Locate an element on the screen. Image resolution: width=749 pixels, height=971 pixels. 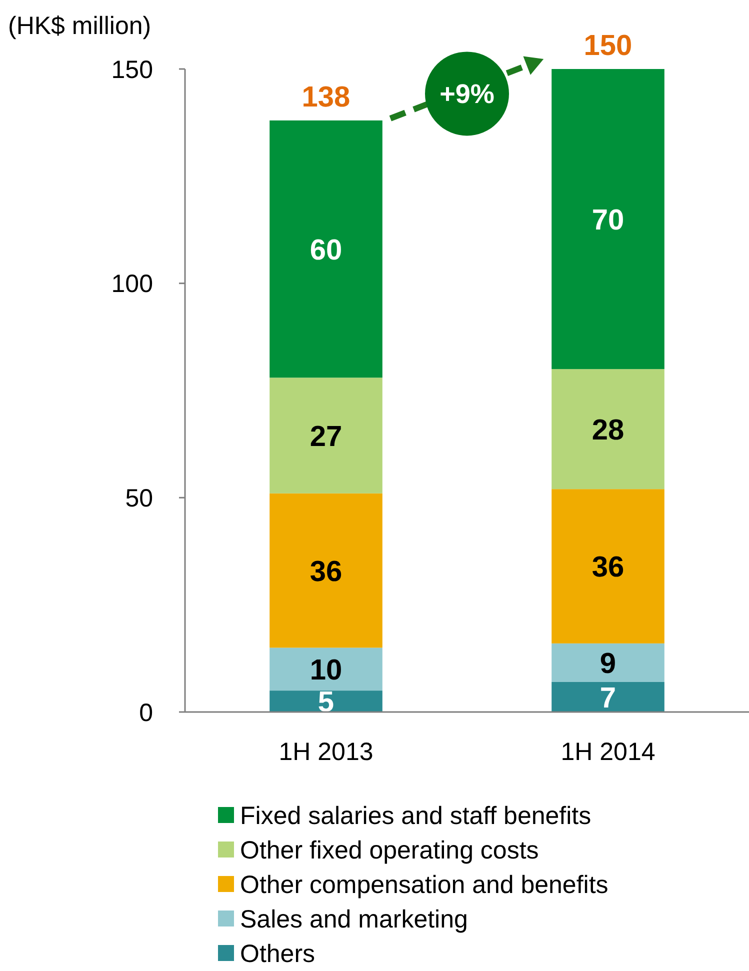
data-label: 70 is located at coordinates (608, 220).